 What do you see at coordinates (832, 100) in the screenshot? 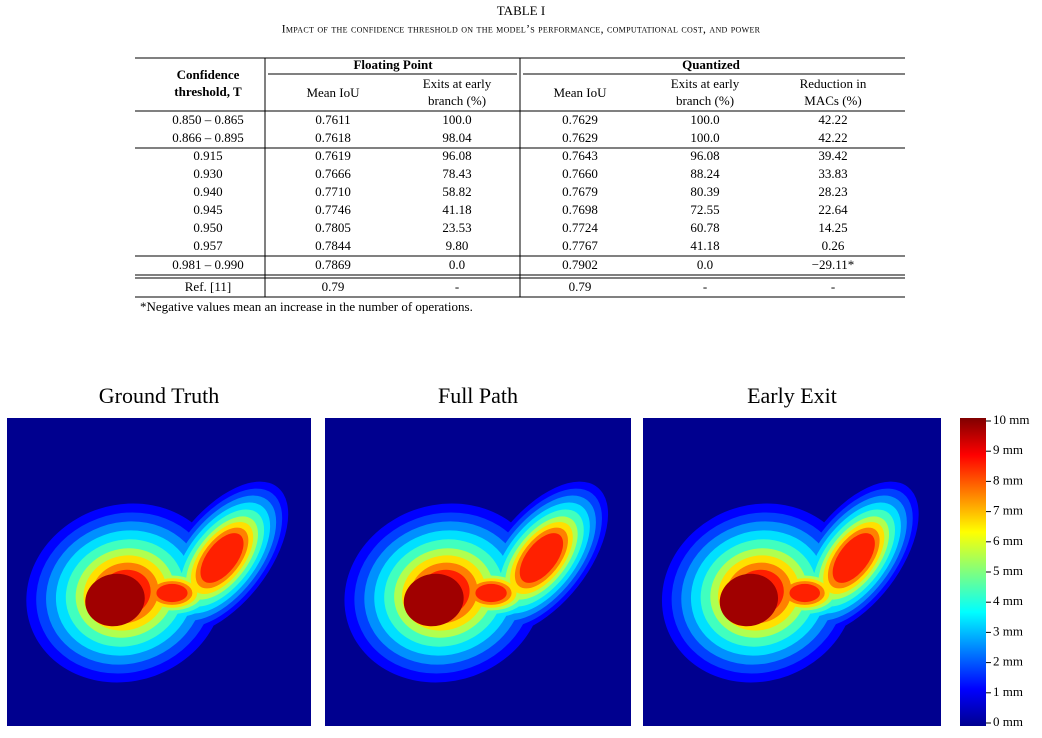
I see `column-header: MACs (%)` at bounding box center [832, 100].